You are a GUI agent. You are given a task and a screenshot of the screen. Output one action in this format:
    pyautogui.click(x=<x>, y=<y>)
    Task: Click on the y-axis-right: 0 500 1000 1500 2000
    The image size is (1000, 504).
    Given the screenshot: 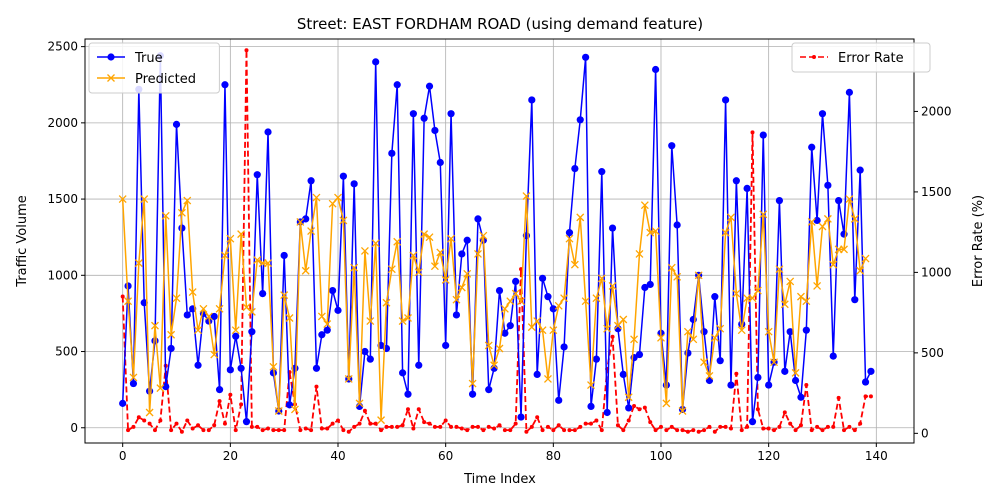 What is the action you would take?
    pyautogui.click(x=933, y=272)
    